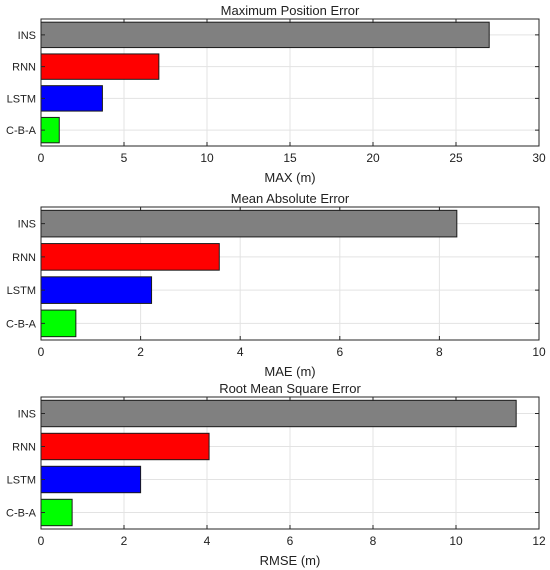 The height and width of the screenshot is (570, 550). Describe the element at coordinates (289, 177) in the screenshot. I see `x-axis-label: MAX (m)` at that location.